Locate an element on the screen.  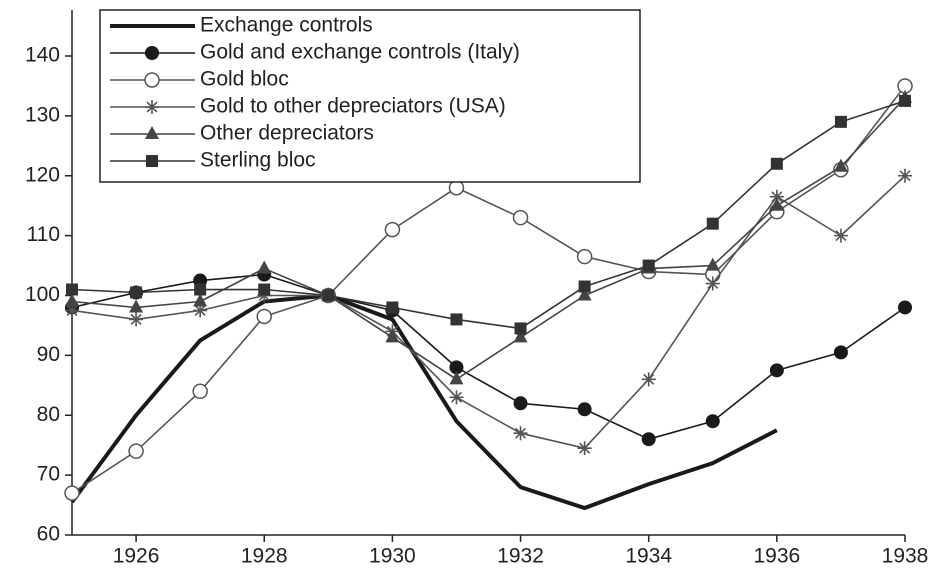
legend-label: Sterling bloc is located at coordinates (258, 160).